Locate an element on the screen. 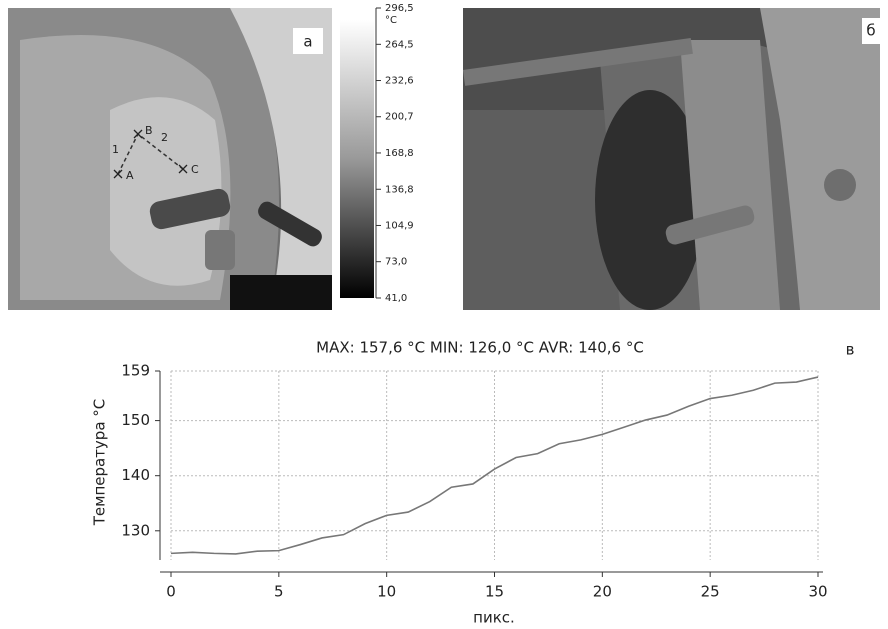 This screenshot has width=888, height=629. segment-label: 2 is located at coordinates (164, 137).